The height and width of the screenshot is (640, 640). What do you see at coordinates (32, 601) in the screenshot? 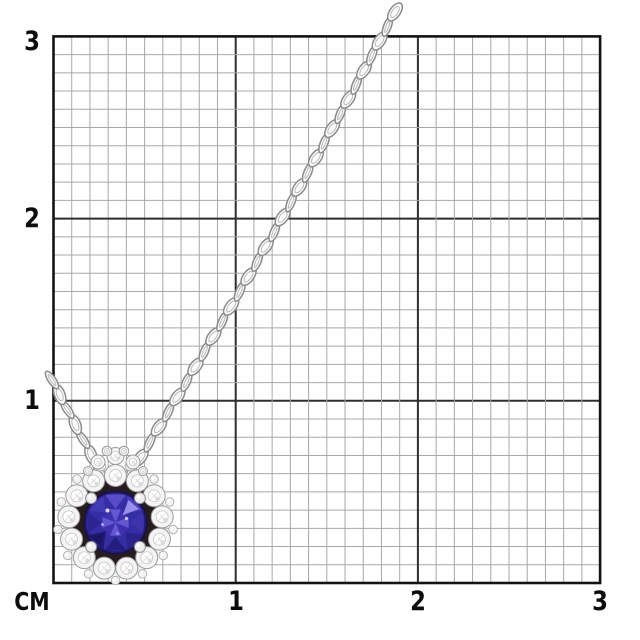
I see `unit-label-cm: СМ` at bounding box center [32, 601].